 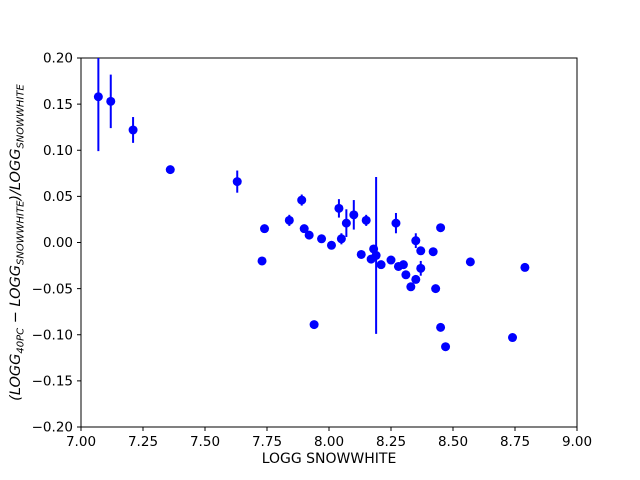 What do you see at coordinates (52, 289) in the screenshot?
I see `y-tick-label: −0.05` at bounding box center [52, 289].